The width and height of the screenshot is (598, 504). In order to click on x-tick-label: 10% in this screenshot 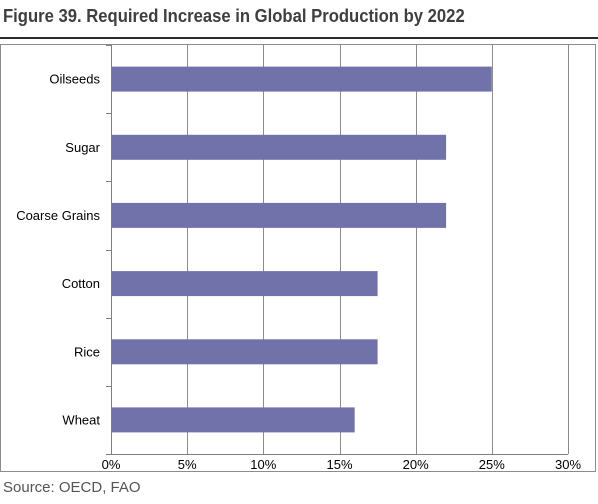, I will do `click(263, 464)`.